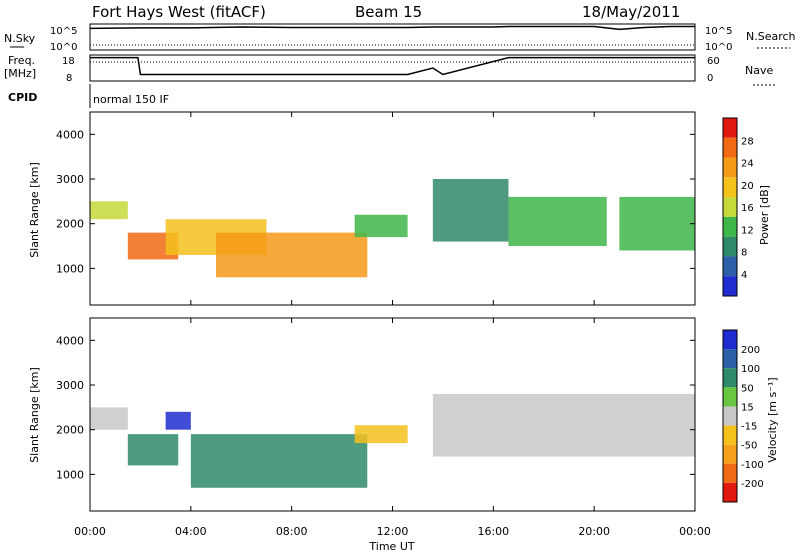 This screenshot has width=800, height=558. What do you see at coordinates (749, 446) in the screenshot?
I see `colorbar-tick-label: -50` at bounding box center [749, 446].